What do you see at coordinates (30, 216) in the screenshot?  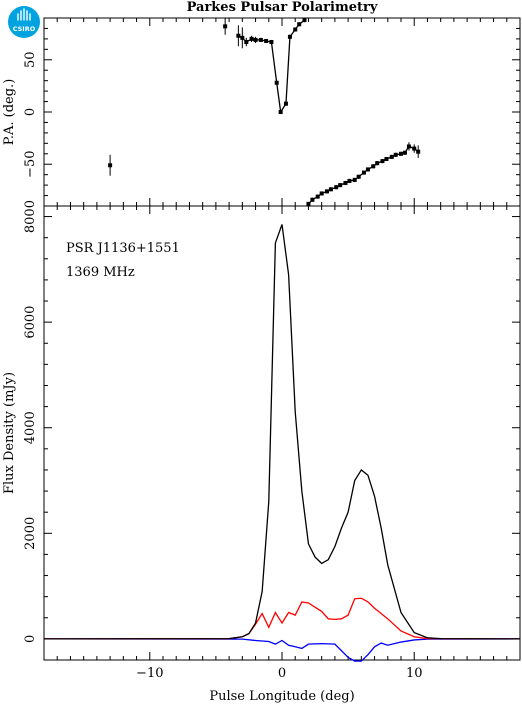 I see `y-tick-label: 8000` at bounding box center [30, 216].